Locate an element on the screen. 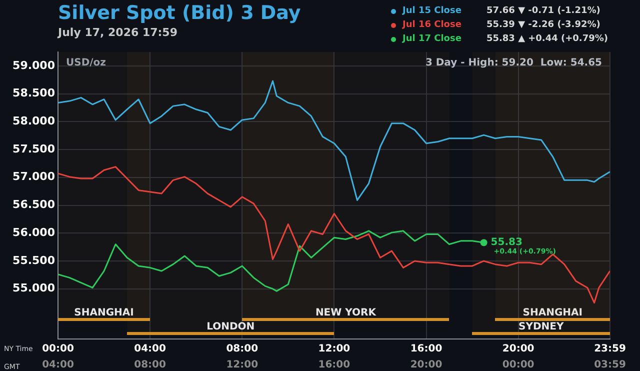 The width and height of the screenshot is (640, 371). x2-tick-label: 03:59 is located at coordinates (610, 365).